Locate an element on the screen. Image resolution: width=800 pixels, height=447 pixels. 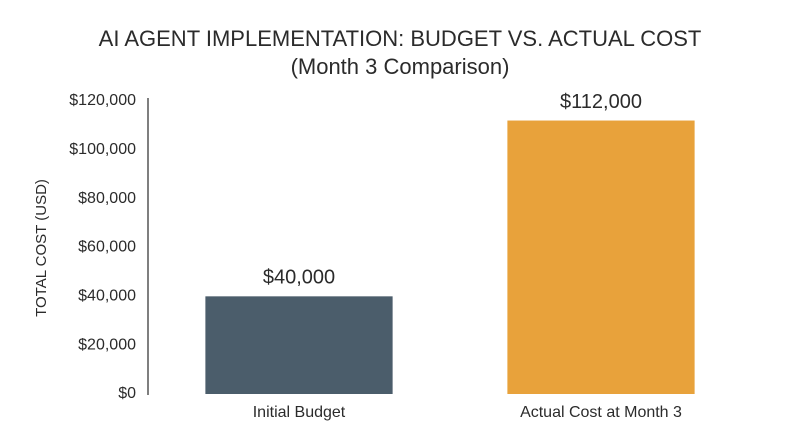
chart-subtitle: (Month 3 Comparison) is located at coordinates (400, 66).